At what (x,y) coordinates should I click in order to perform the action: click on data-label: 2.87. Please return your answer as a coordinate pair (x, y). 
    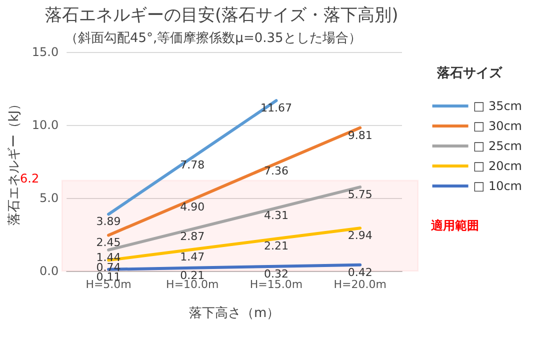
    Looking at the image, I should click on (192, 237).